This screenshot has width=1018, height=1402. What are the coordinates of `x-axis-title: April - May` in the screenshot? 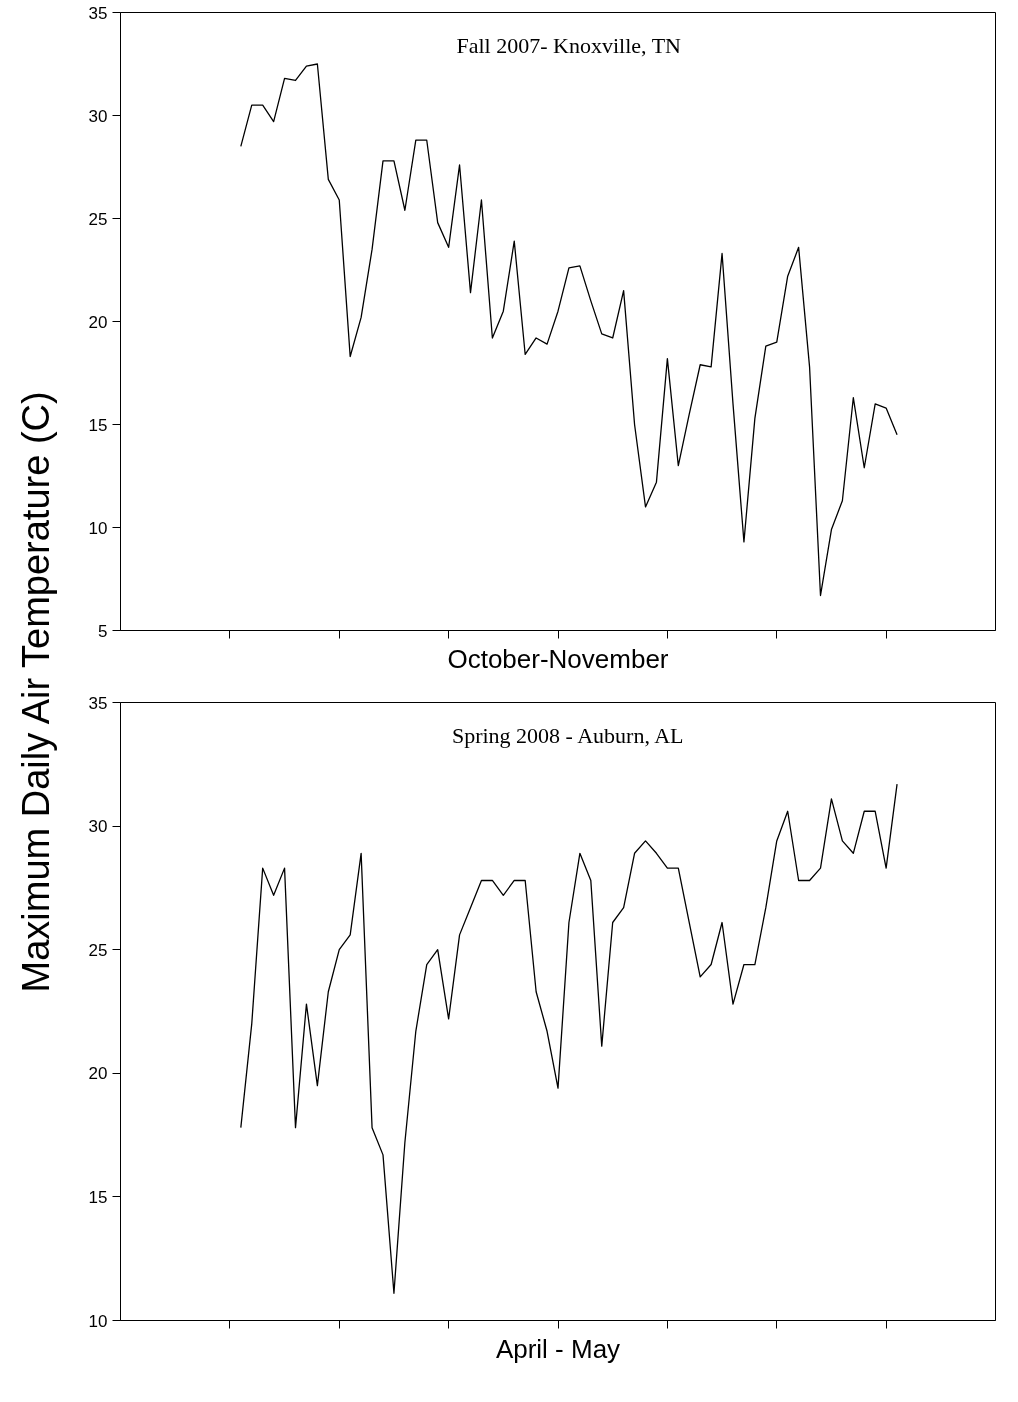 It's located at (558, 1348).